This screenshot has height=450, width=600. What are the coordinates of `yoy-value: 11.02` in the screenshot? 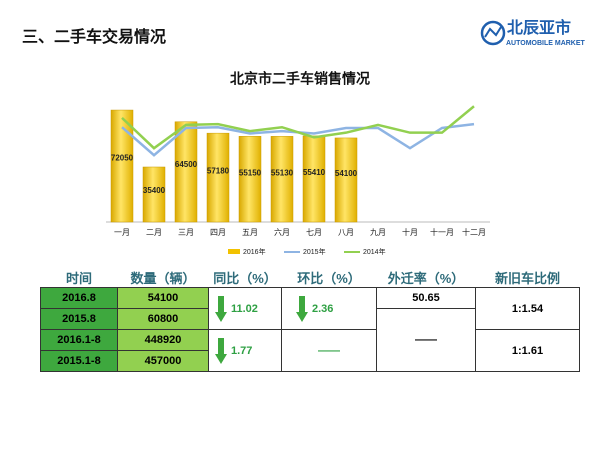 It's located at (244, 308).